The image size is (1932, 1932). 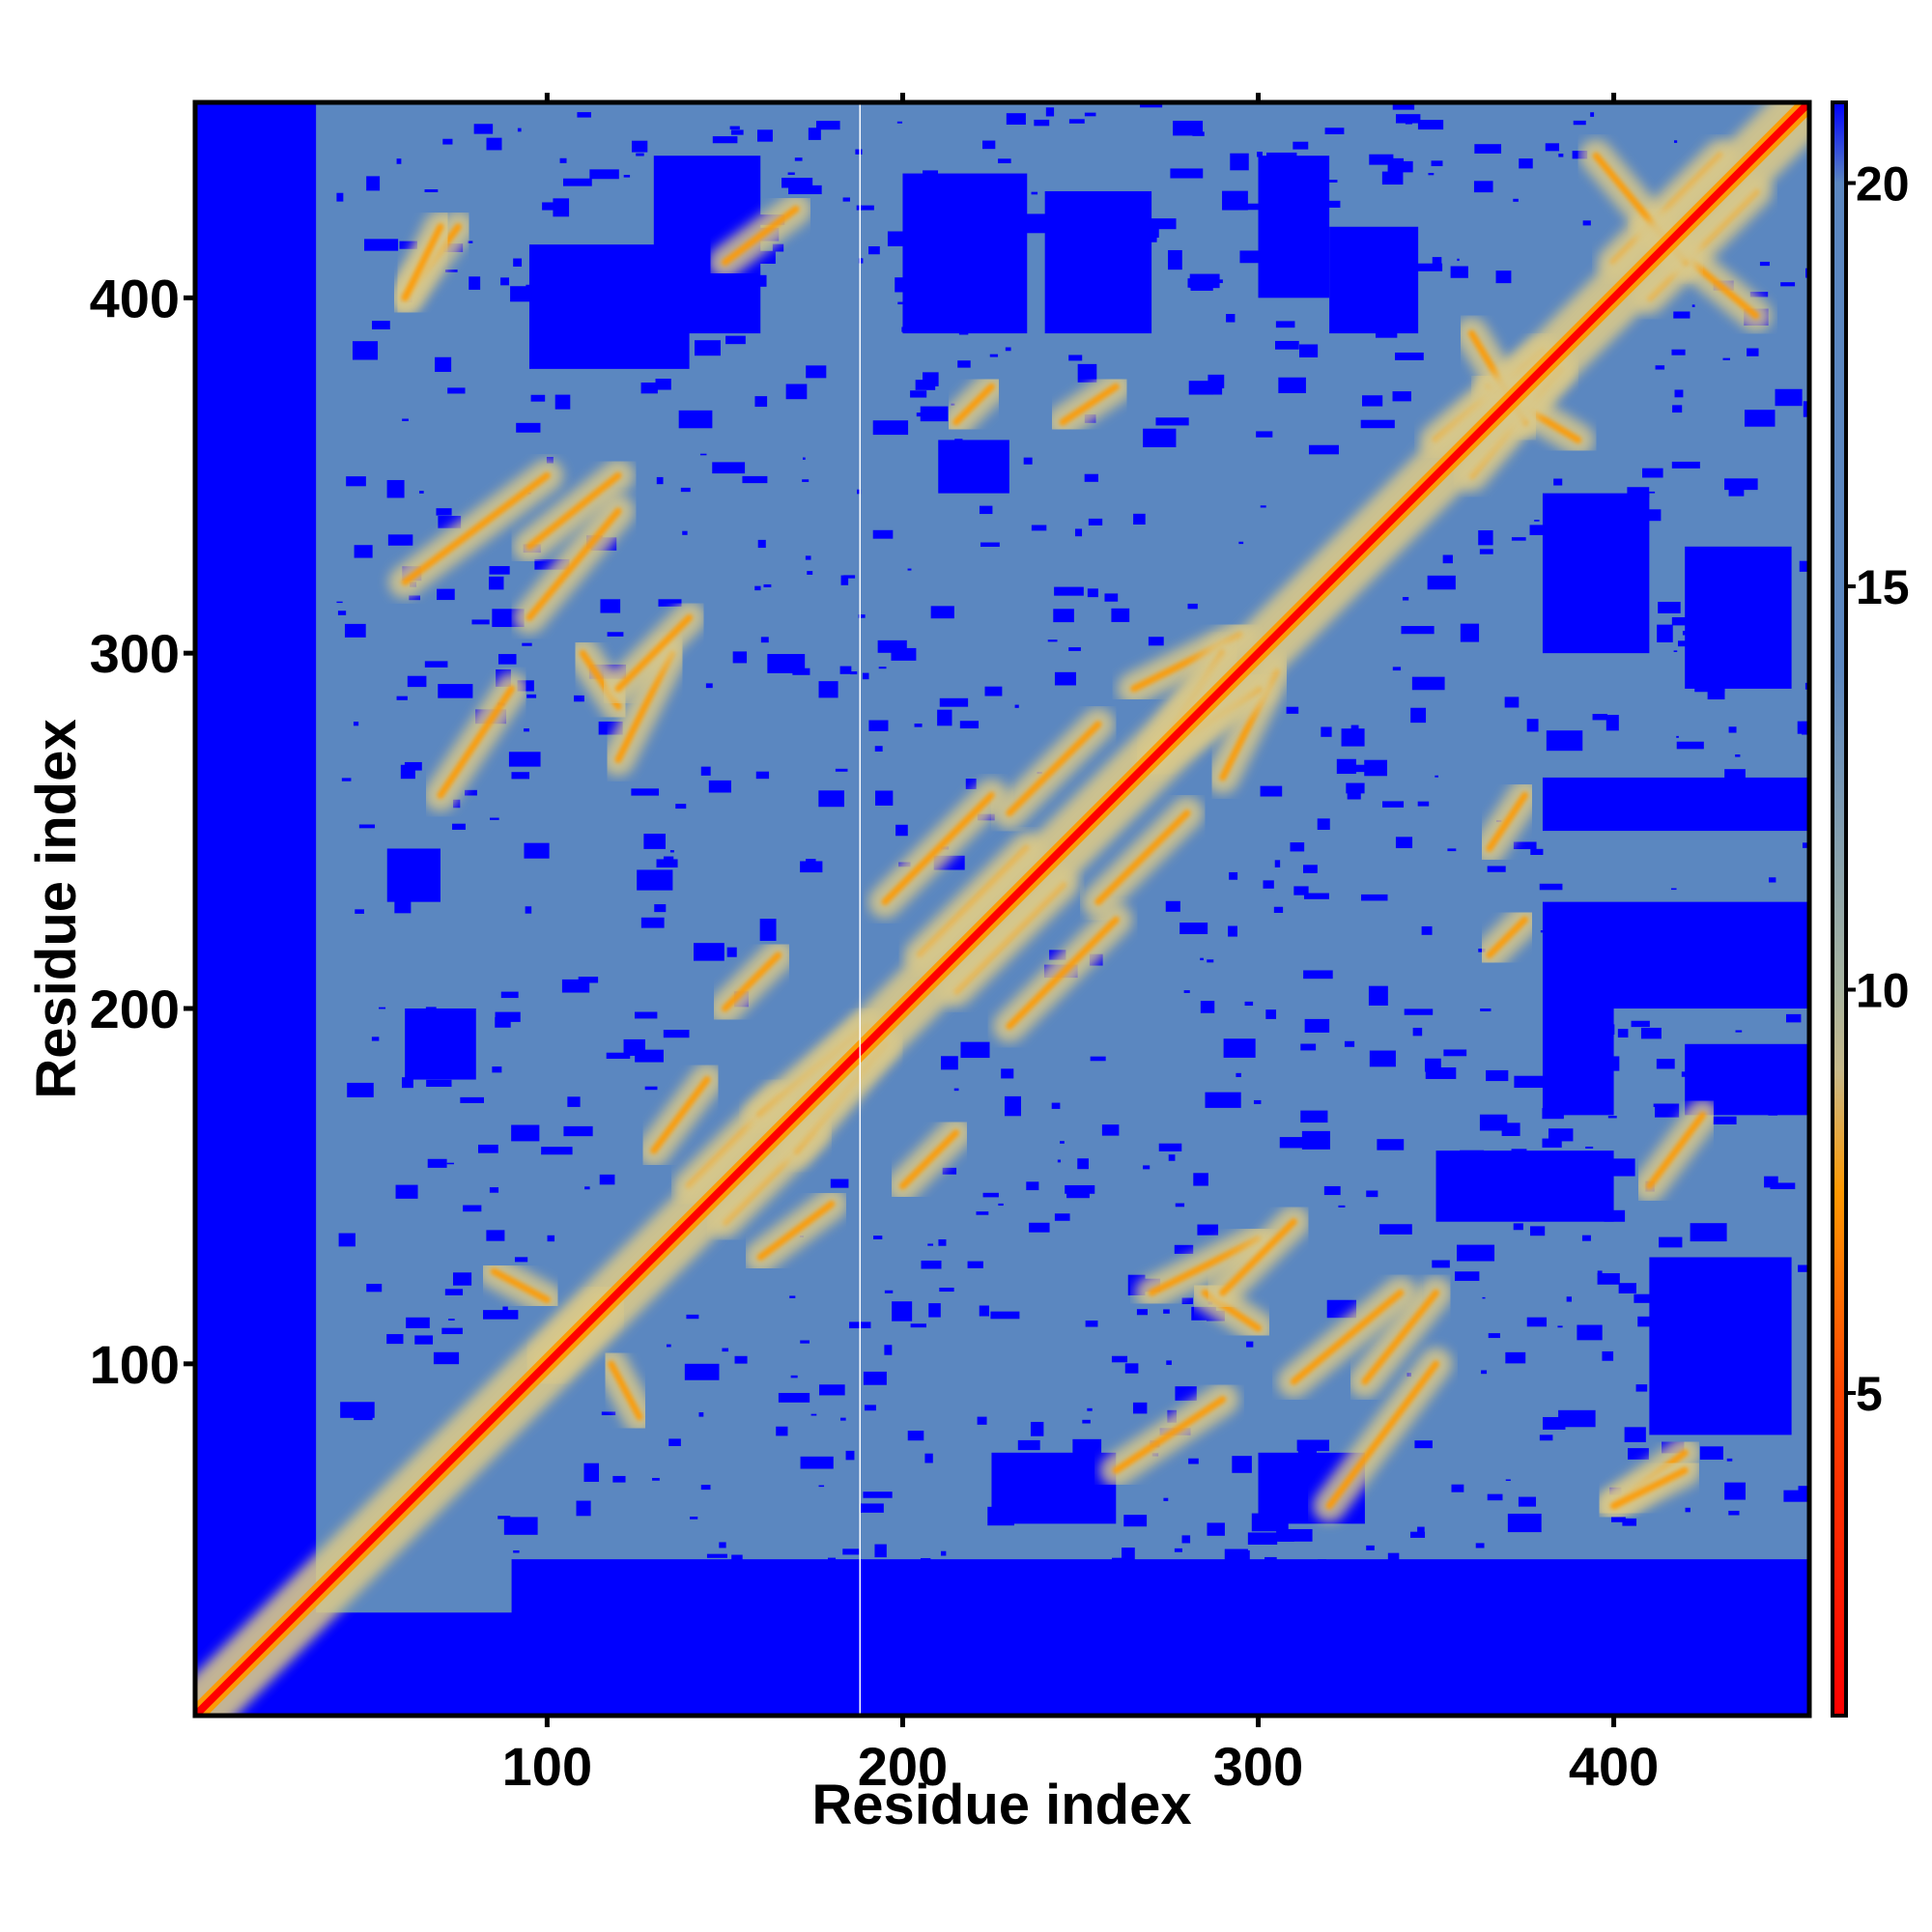 What do you see at coordinates (1614, 1766) in the screenshot?
I see `x-tick-label: 400` at bounding box center [1614, 1766].